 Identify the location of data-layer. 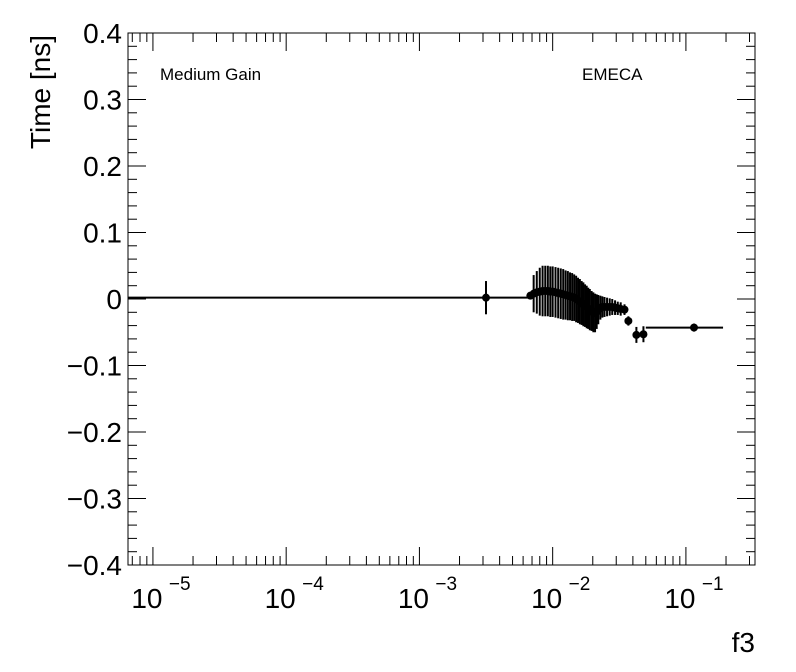
(426, 304).